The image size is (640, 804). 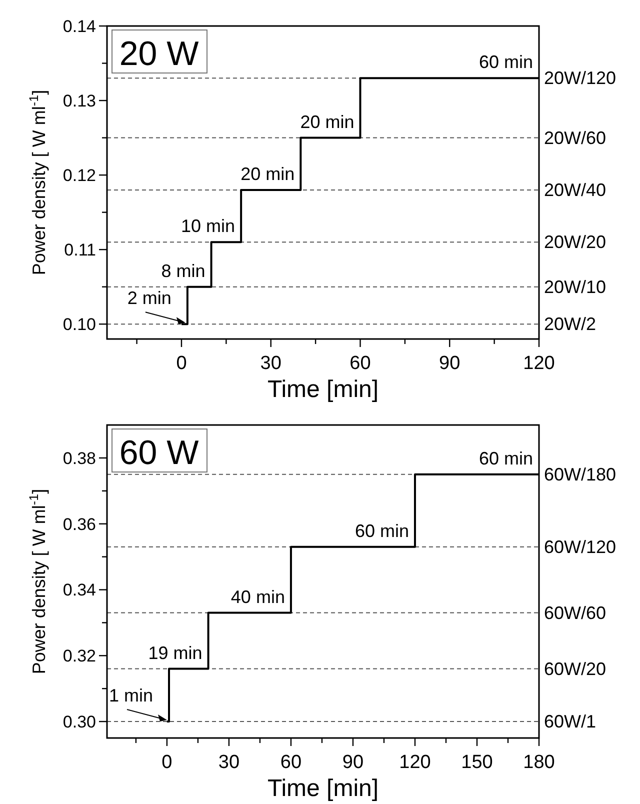 I want to click on ref-line-label: 20W/40, so click(x=575, y=190).